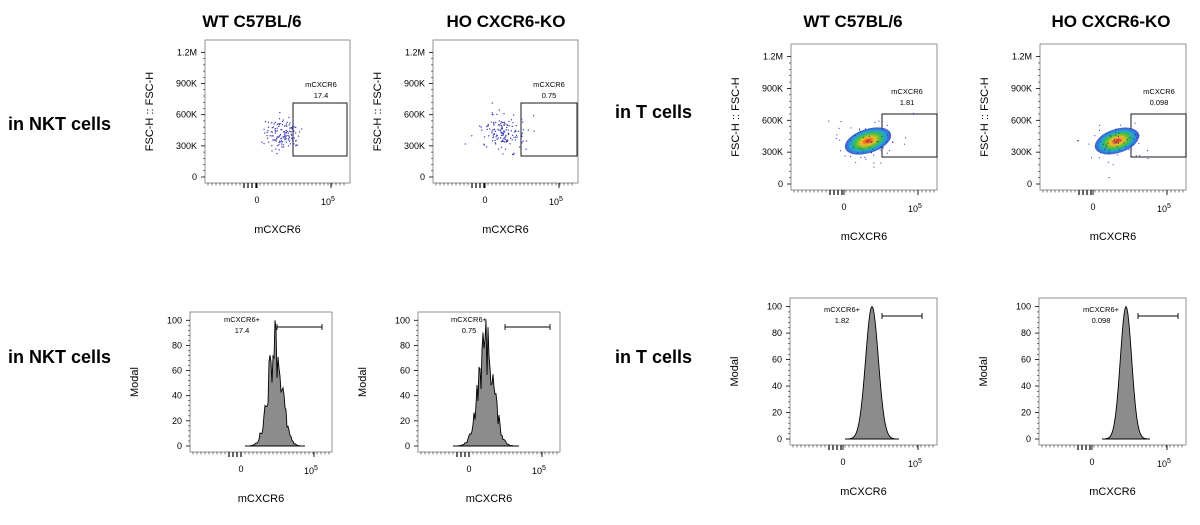  Describe the element at coordinates (907, 91) in the screenshot. I see `gate-name: mCXCR6` at that location.